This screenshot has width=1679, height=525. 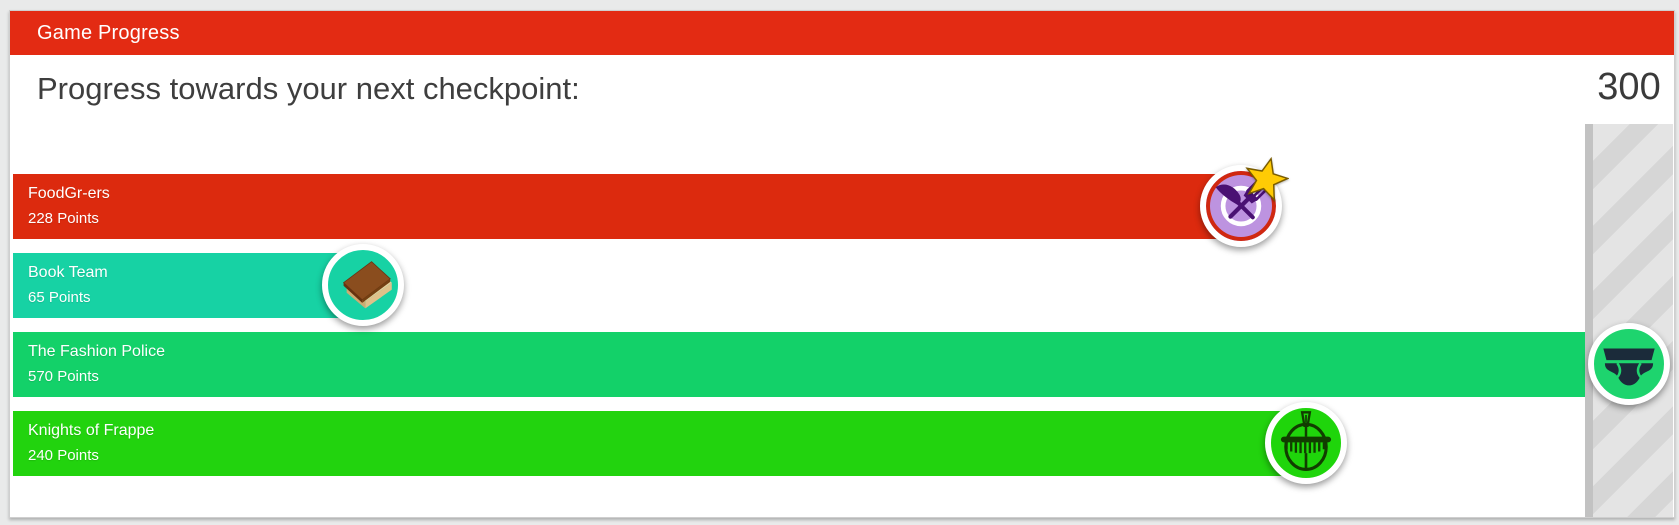 I want to click on team-name: The Fashion Police, so click(x=96, y=351).